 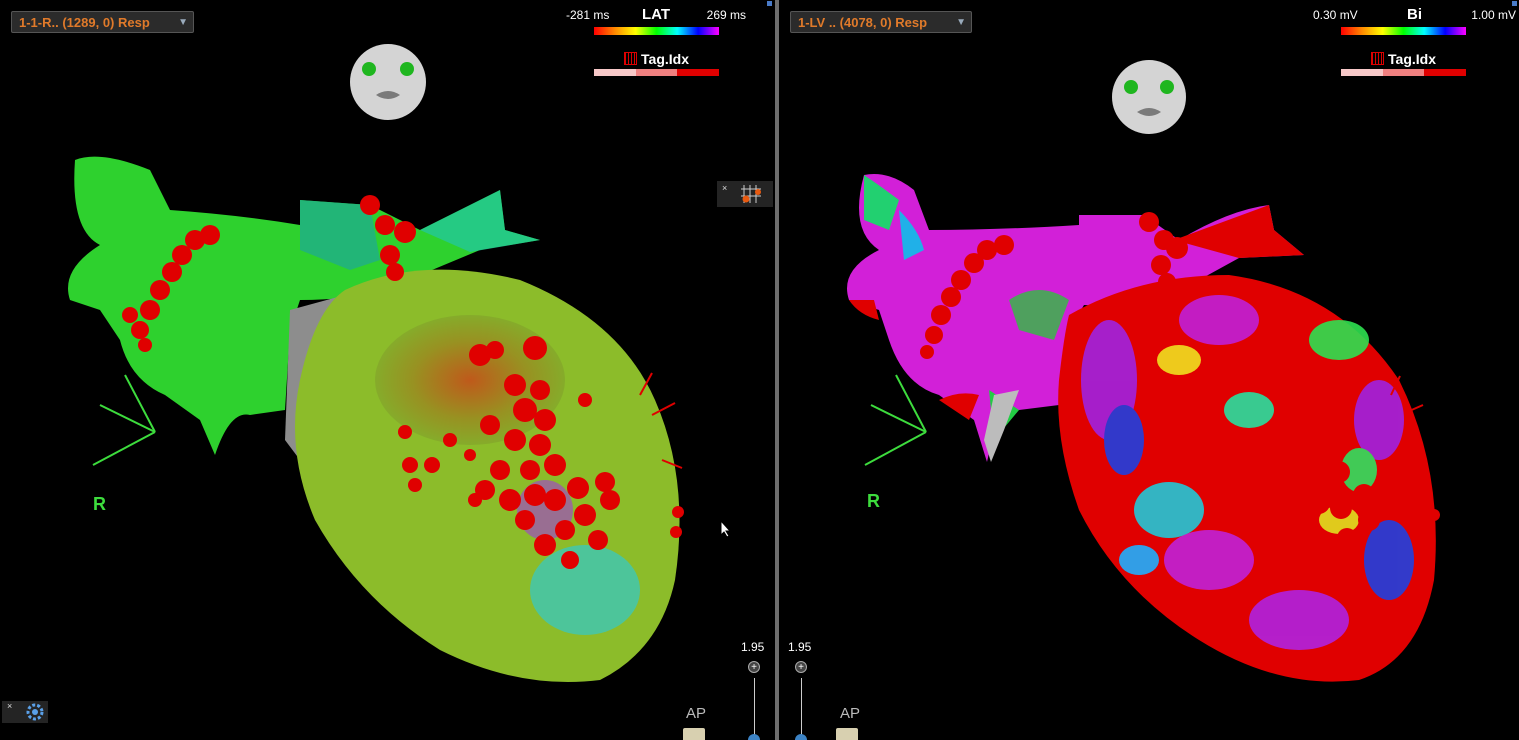 What do you see at coordinates (726, 529) in the screenshot?
I see `cursor-arrow-icon` at bounding box center [726, 529].